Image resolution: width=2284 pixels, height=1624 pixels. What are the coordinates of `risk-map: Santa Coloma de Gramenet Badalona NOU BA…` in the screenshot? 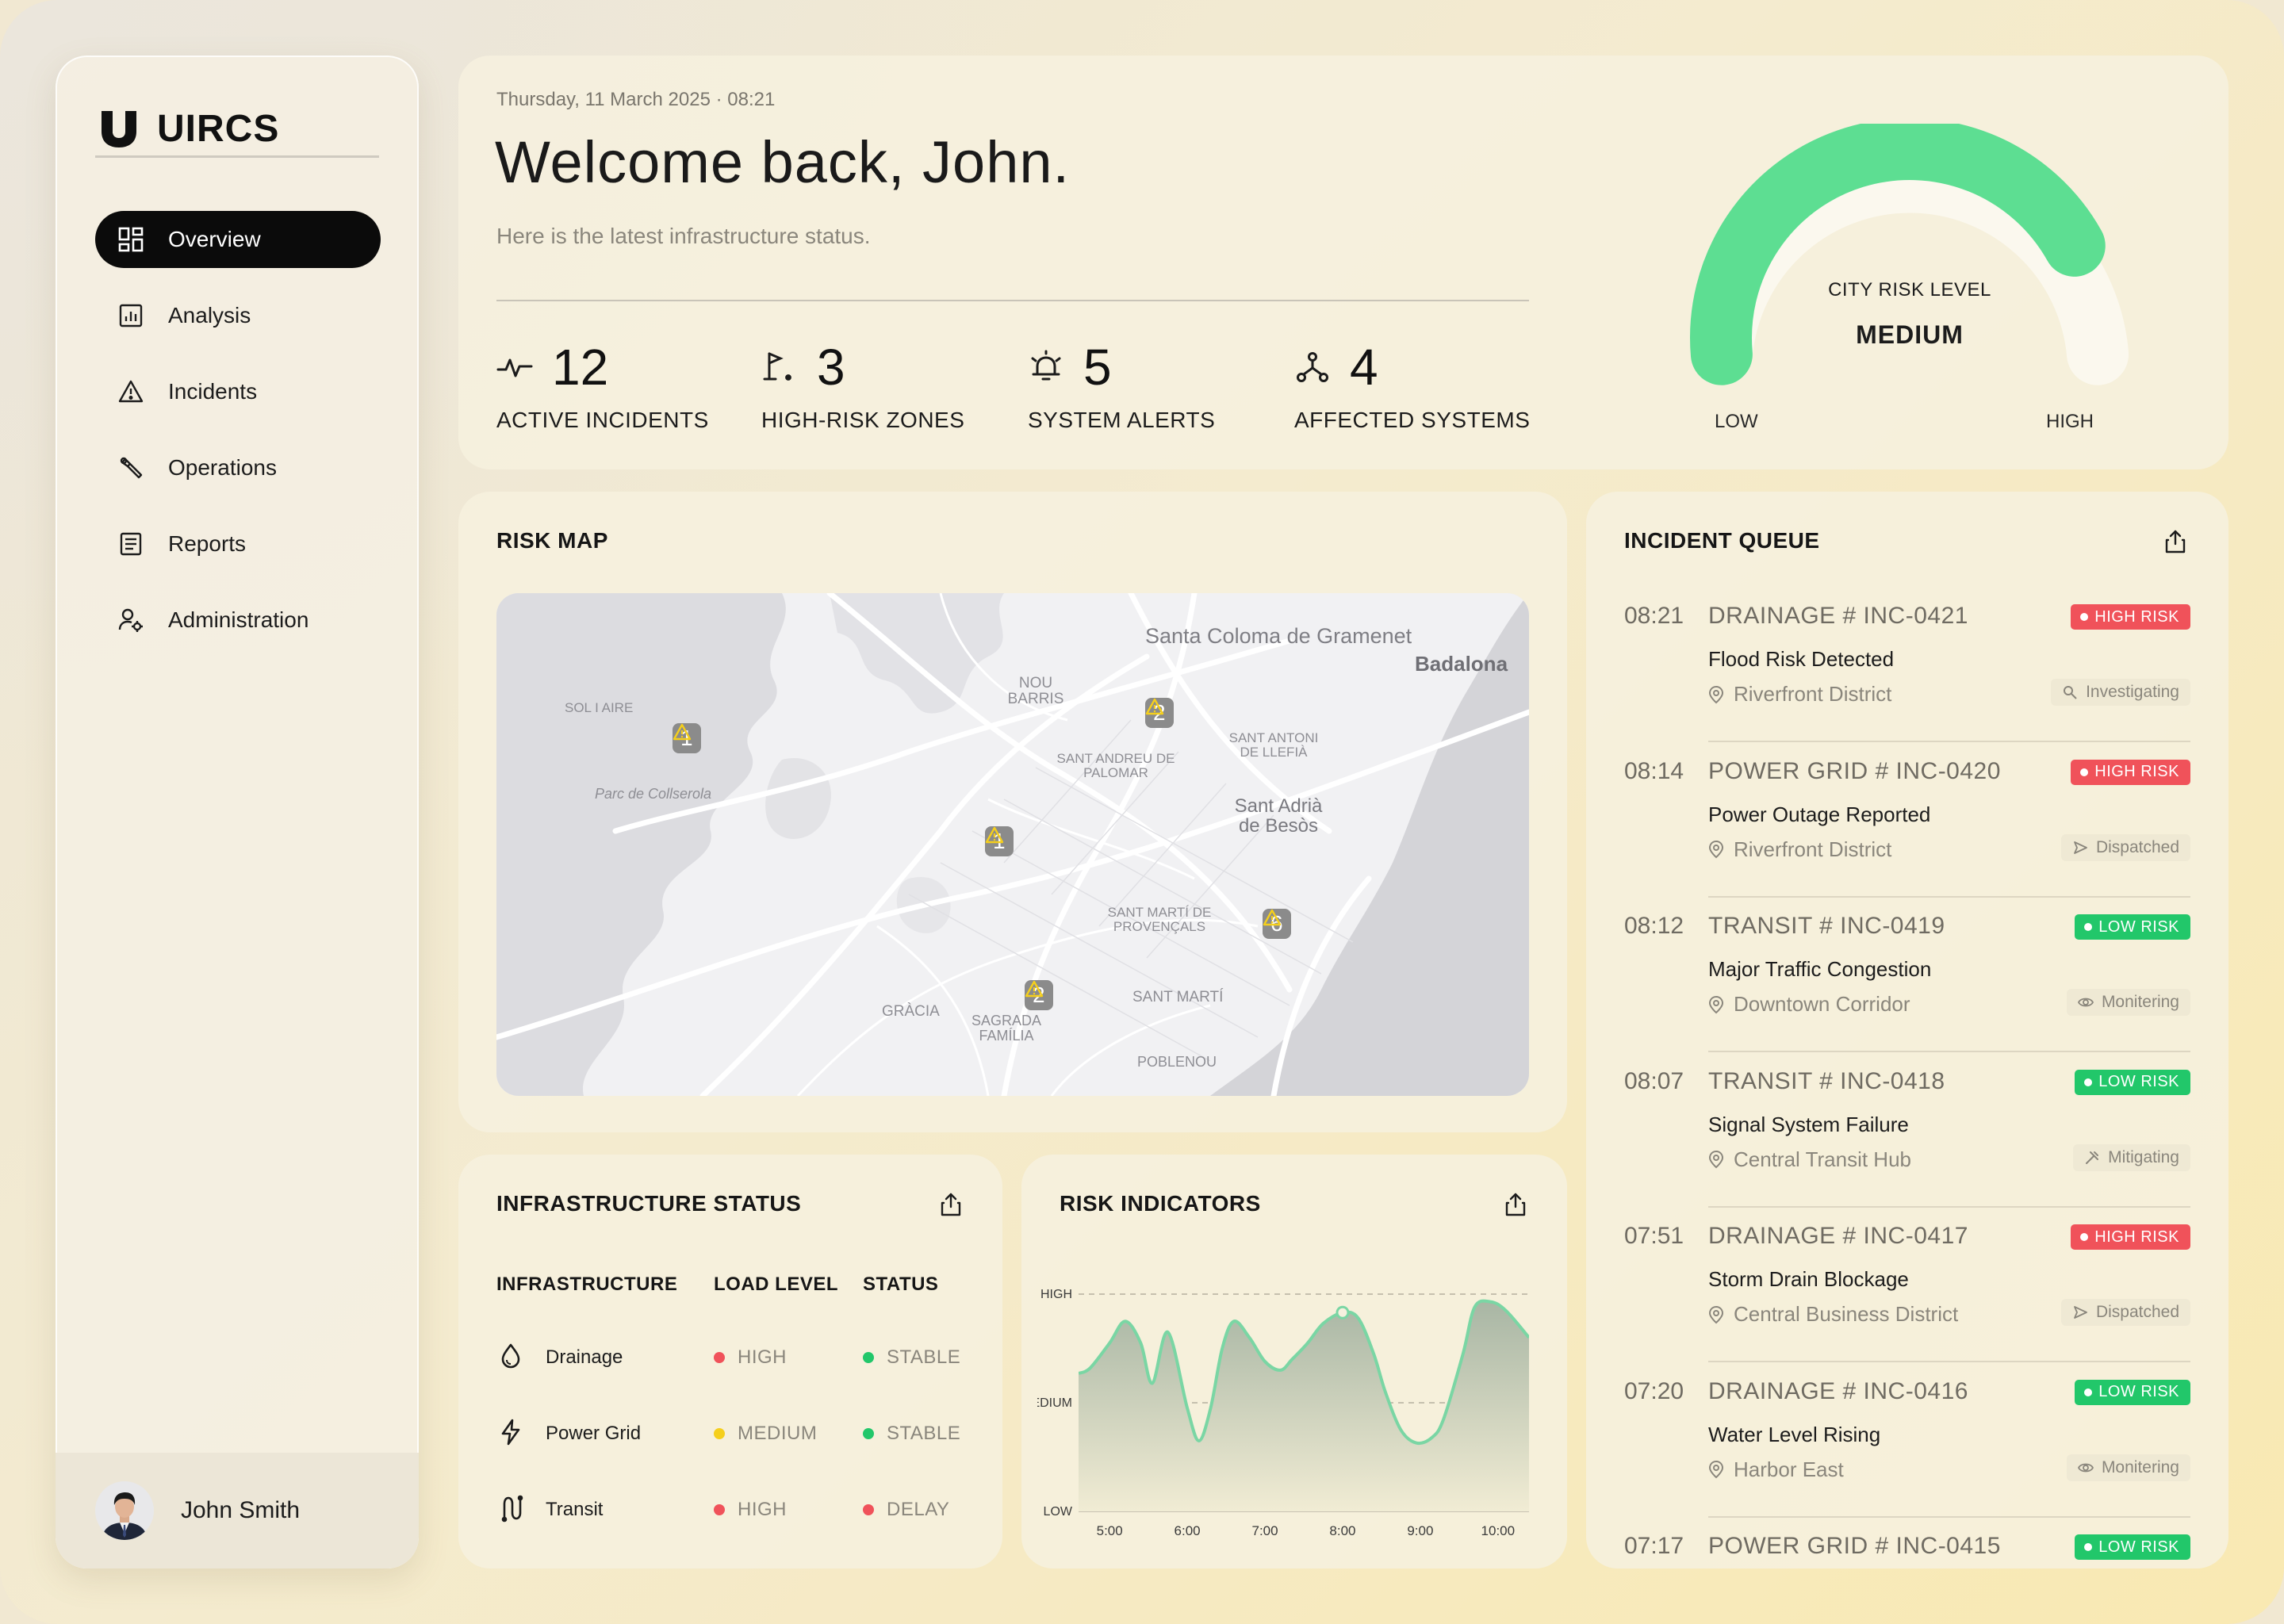 It's located at (1012, 844).